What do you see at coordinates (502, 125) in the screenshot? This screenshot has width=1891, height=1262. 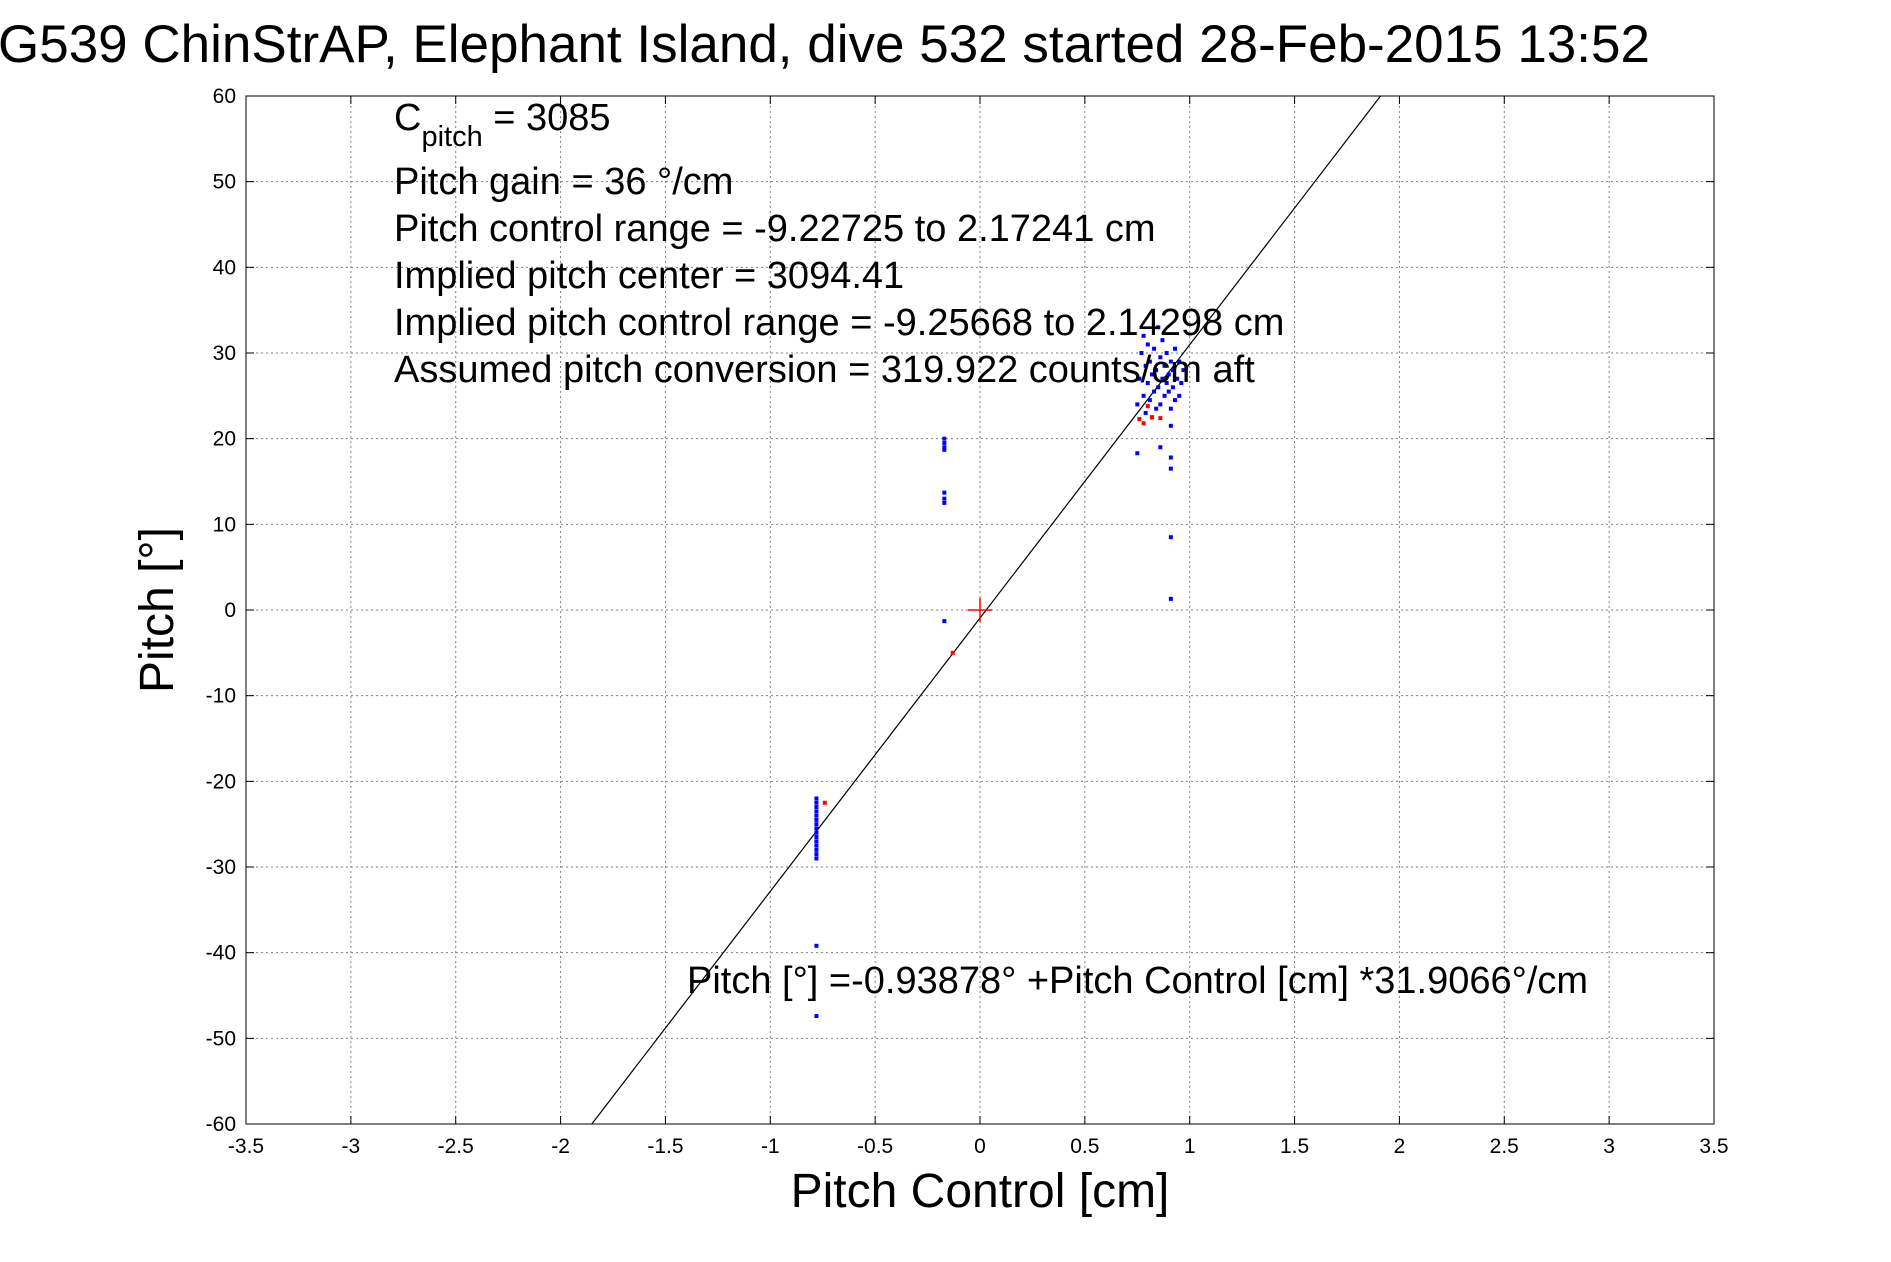 I see `c-pitch-annotation: Cpitch = 3085` at bounding box center [502, 125].